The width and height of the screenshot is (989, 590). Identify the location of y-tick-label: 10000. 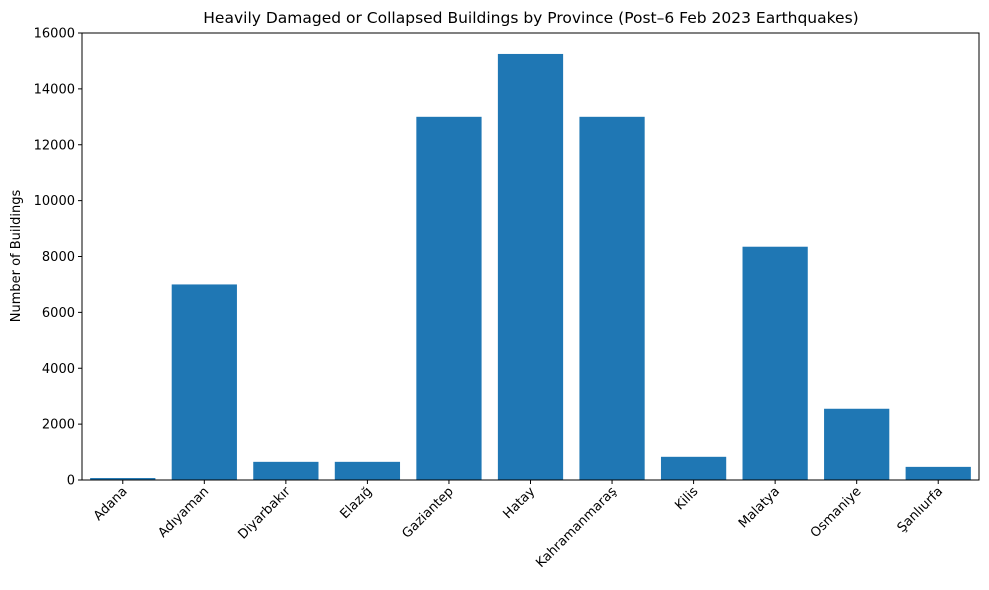
(54, 201).